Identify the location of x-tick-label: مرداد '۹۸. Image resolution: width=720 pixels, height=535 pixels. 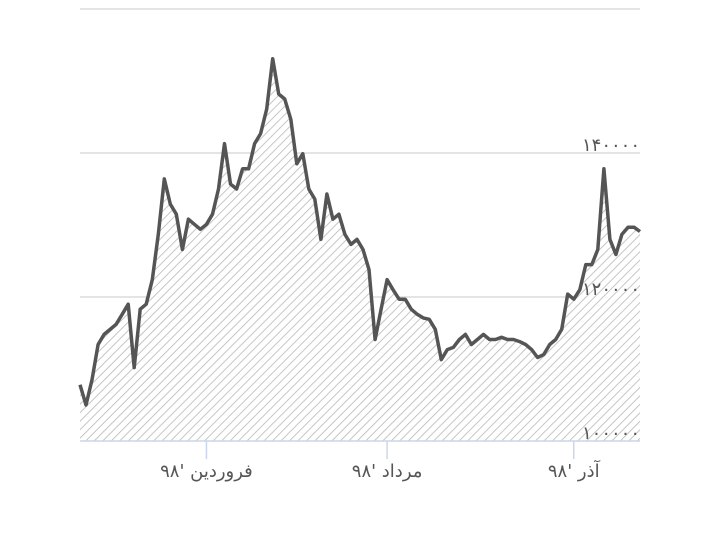
(387, 471).